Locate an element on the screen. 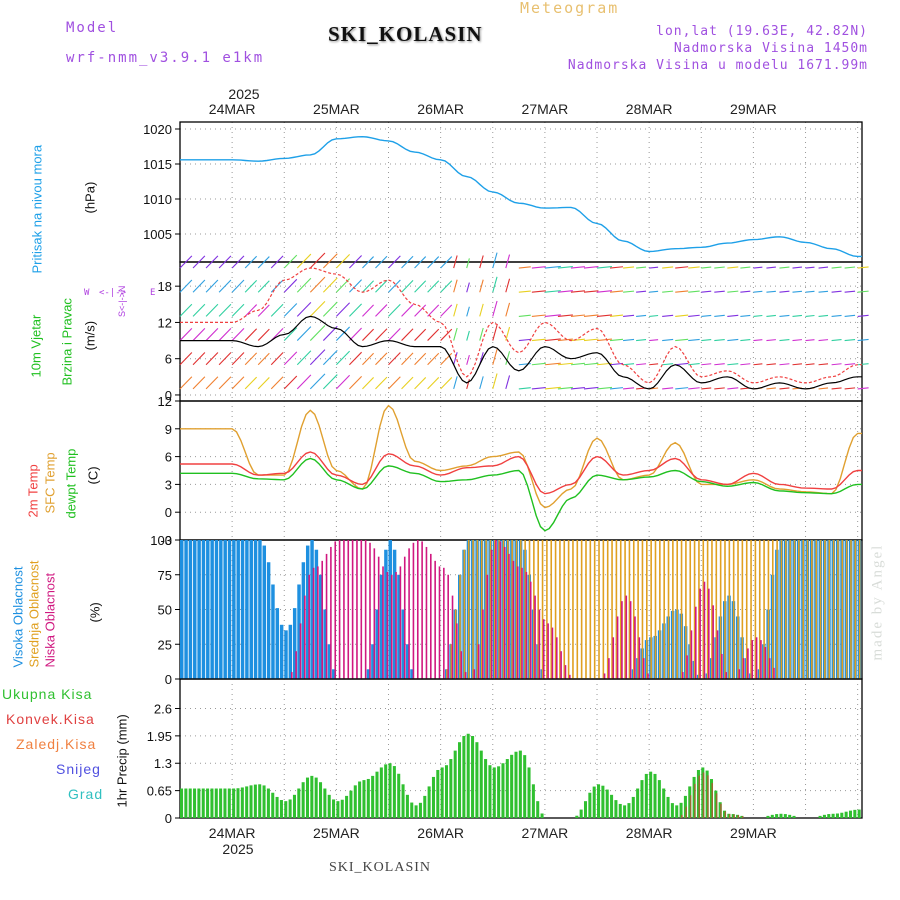 The height and width of the screenshot is (900, 900). legend-freezing-rain: Zaledj.Kisa is located at coordinates (56, 744).